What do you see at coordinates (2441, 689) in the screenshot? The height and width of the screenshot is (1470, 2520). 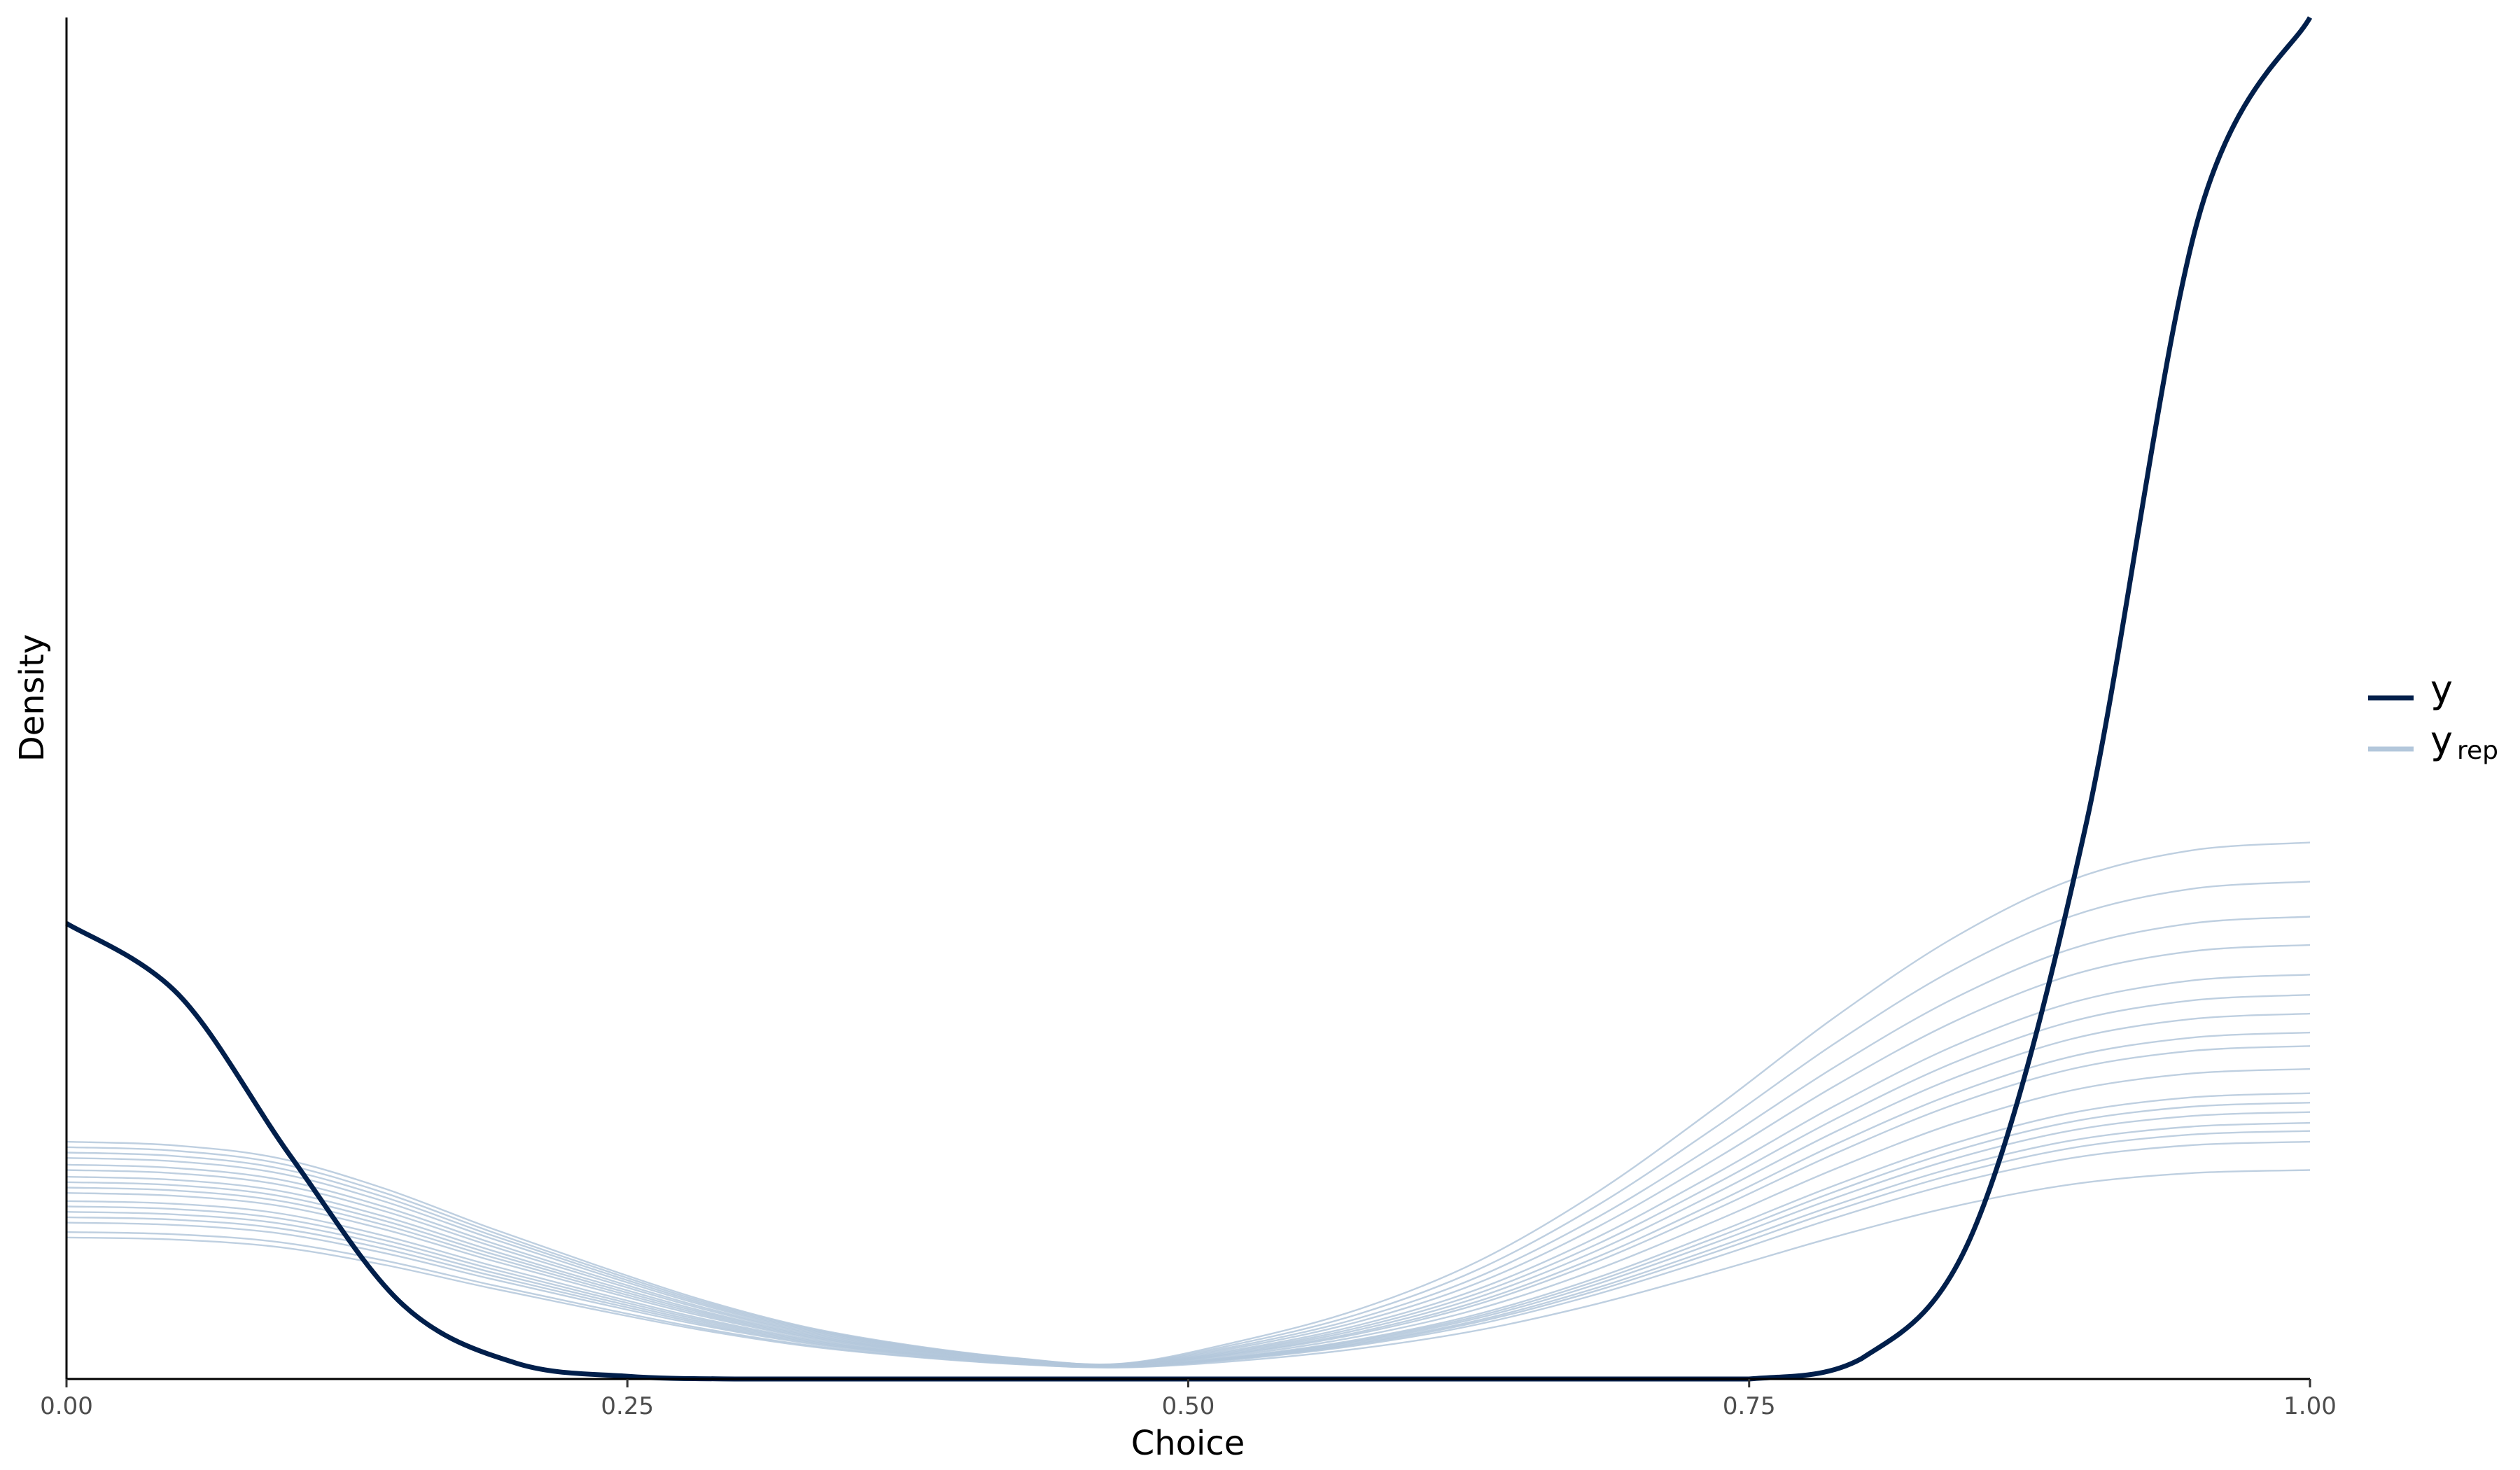 I see `legend-label-y: y` at bounding box center [2441, 689].